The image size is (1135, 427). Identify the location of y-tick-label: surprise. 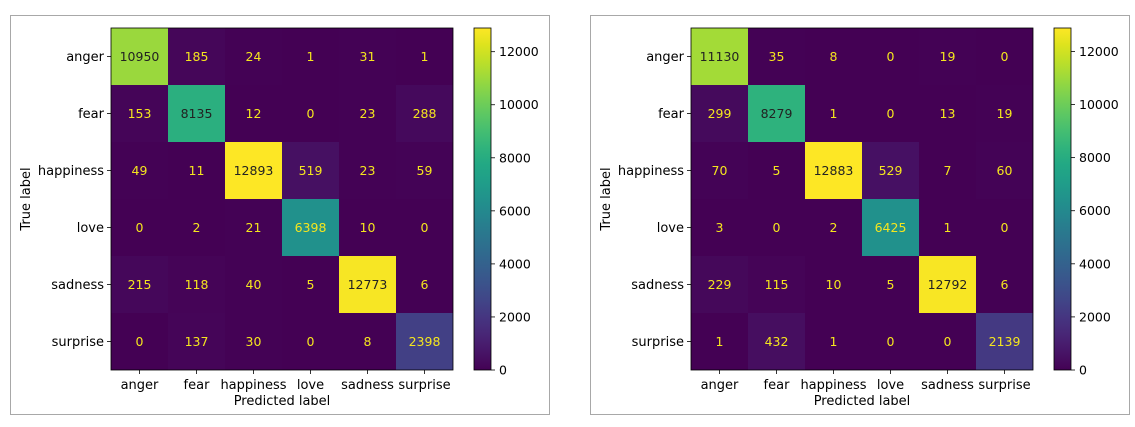
(78, 342).